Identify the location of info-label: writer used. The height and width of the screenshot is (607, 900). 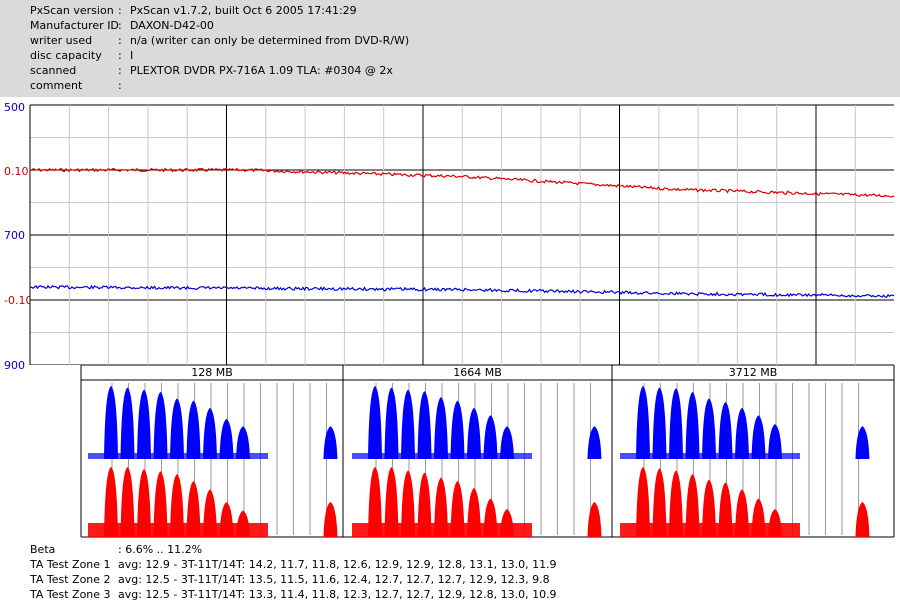
(61, 40).